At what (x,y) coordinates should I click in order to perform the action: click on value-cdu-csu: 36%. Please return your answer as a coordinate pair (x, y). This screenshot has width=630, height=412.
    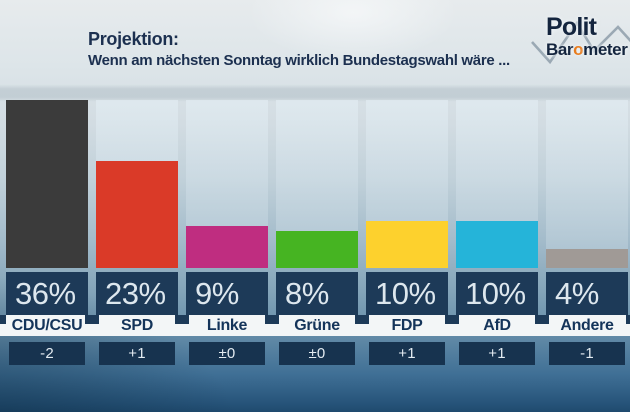
    Looking at the image, I should click on (47, 293).